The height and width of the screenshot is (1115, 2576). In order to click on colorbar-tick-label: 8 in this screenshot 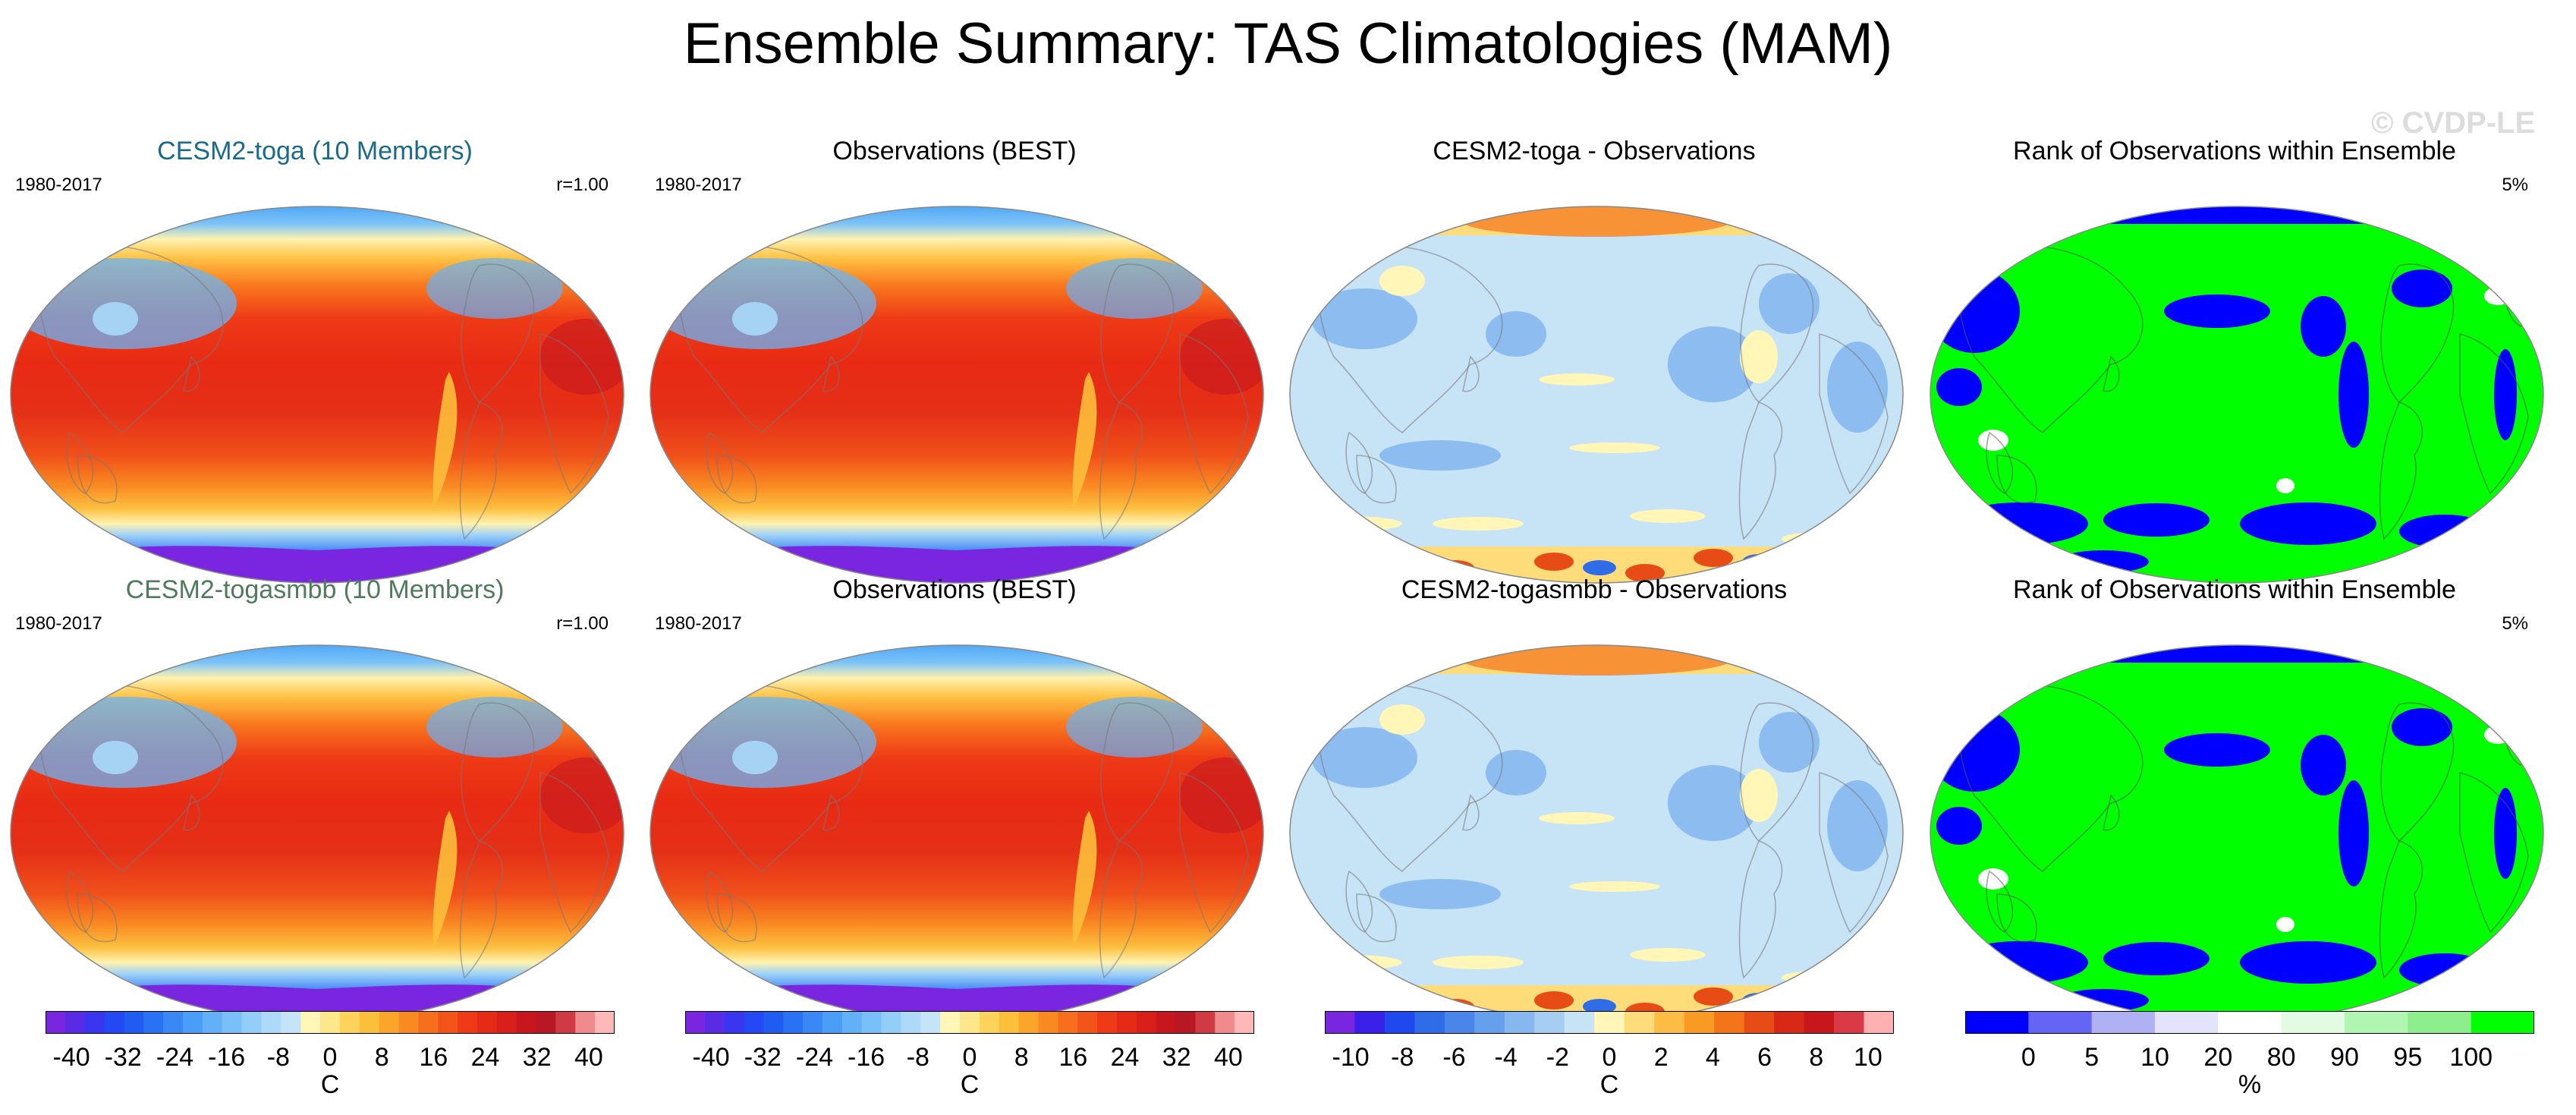, I will do `click(381, 1057)`.